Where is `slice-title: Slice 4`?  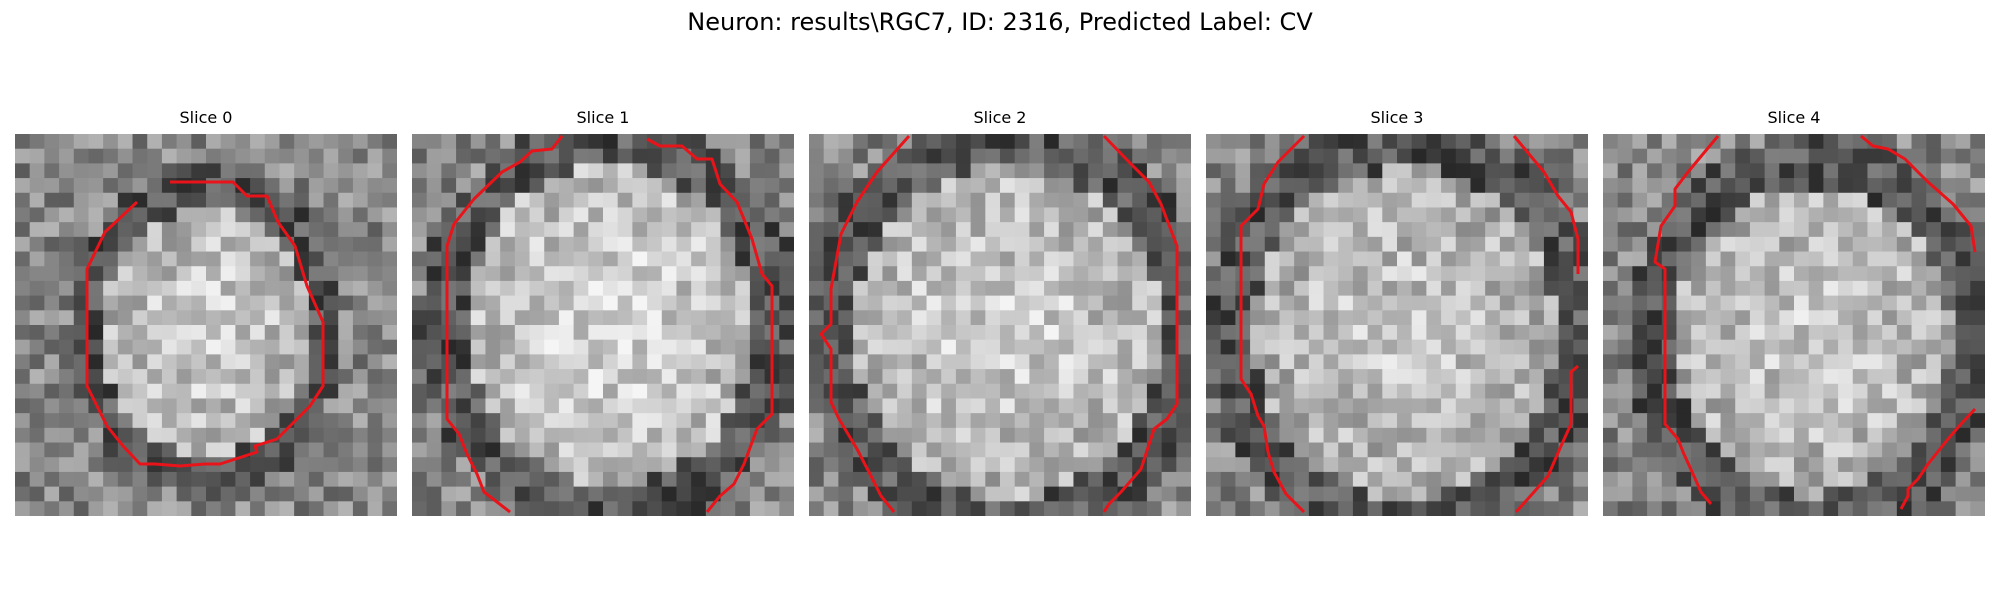 slice-title: Slice 4 is located at coordinates (1794, 117).